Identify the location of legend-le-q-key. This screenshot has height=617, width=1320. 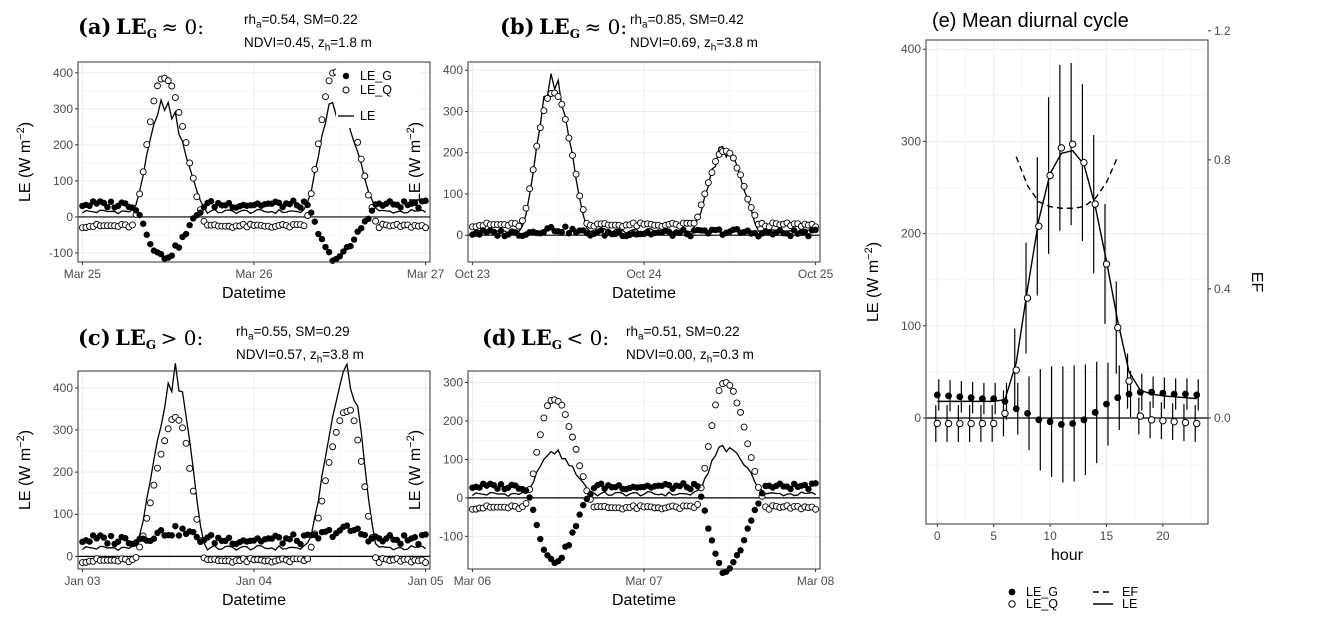
(346, 90).